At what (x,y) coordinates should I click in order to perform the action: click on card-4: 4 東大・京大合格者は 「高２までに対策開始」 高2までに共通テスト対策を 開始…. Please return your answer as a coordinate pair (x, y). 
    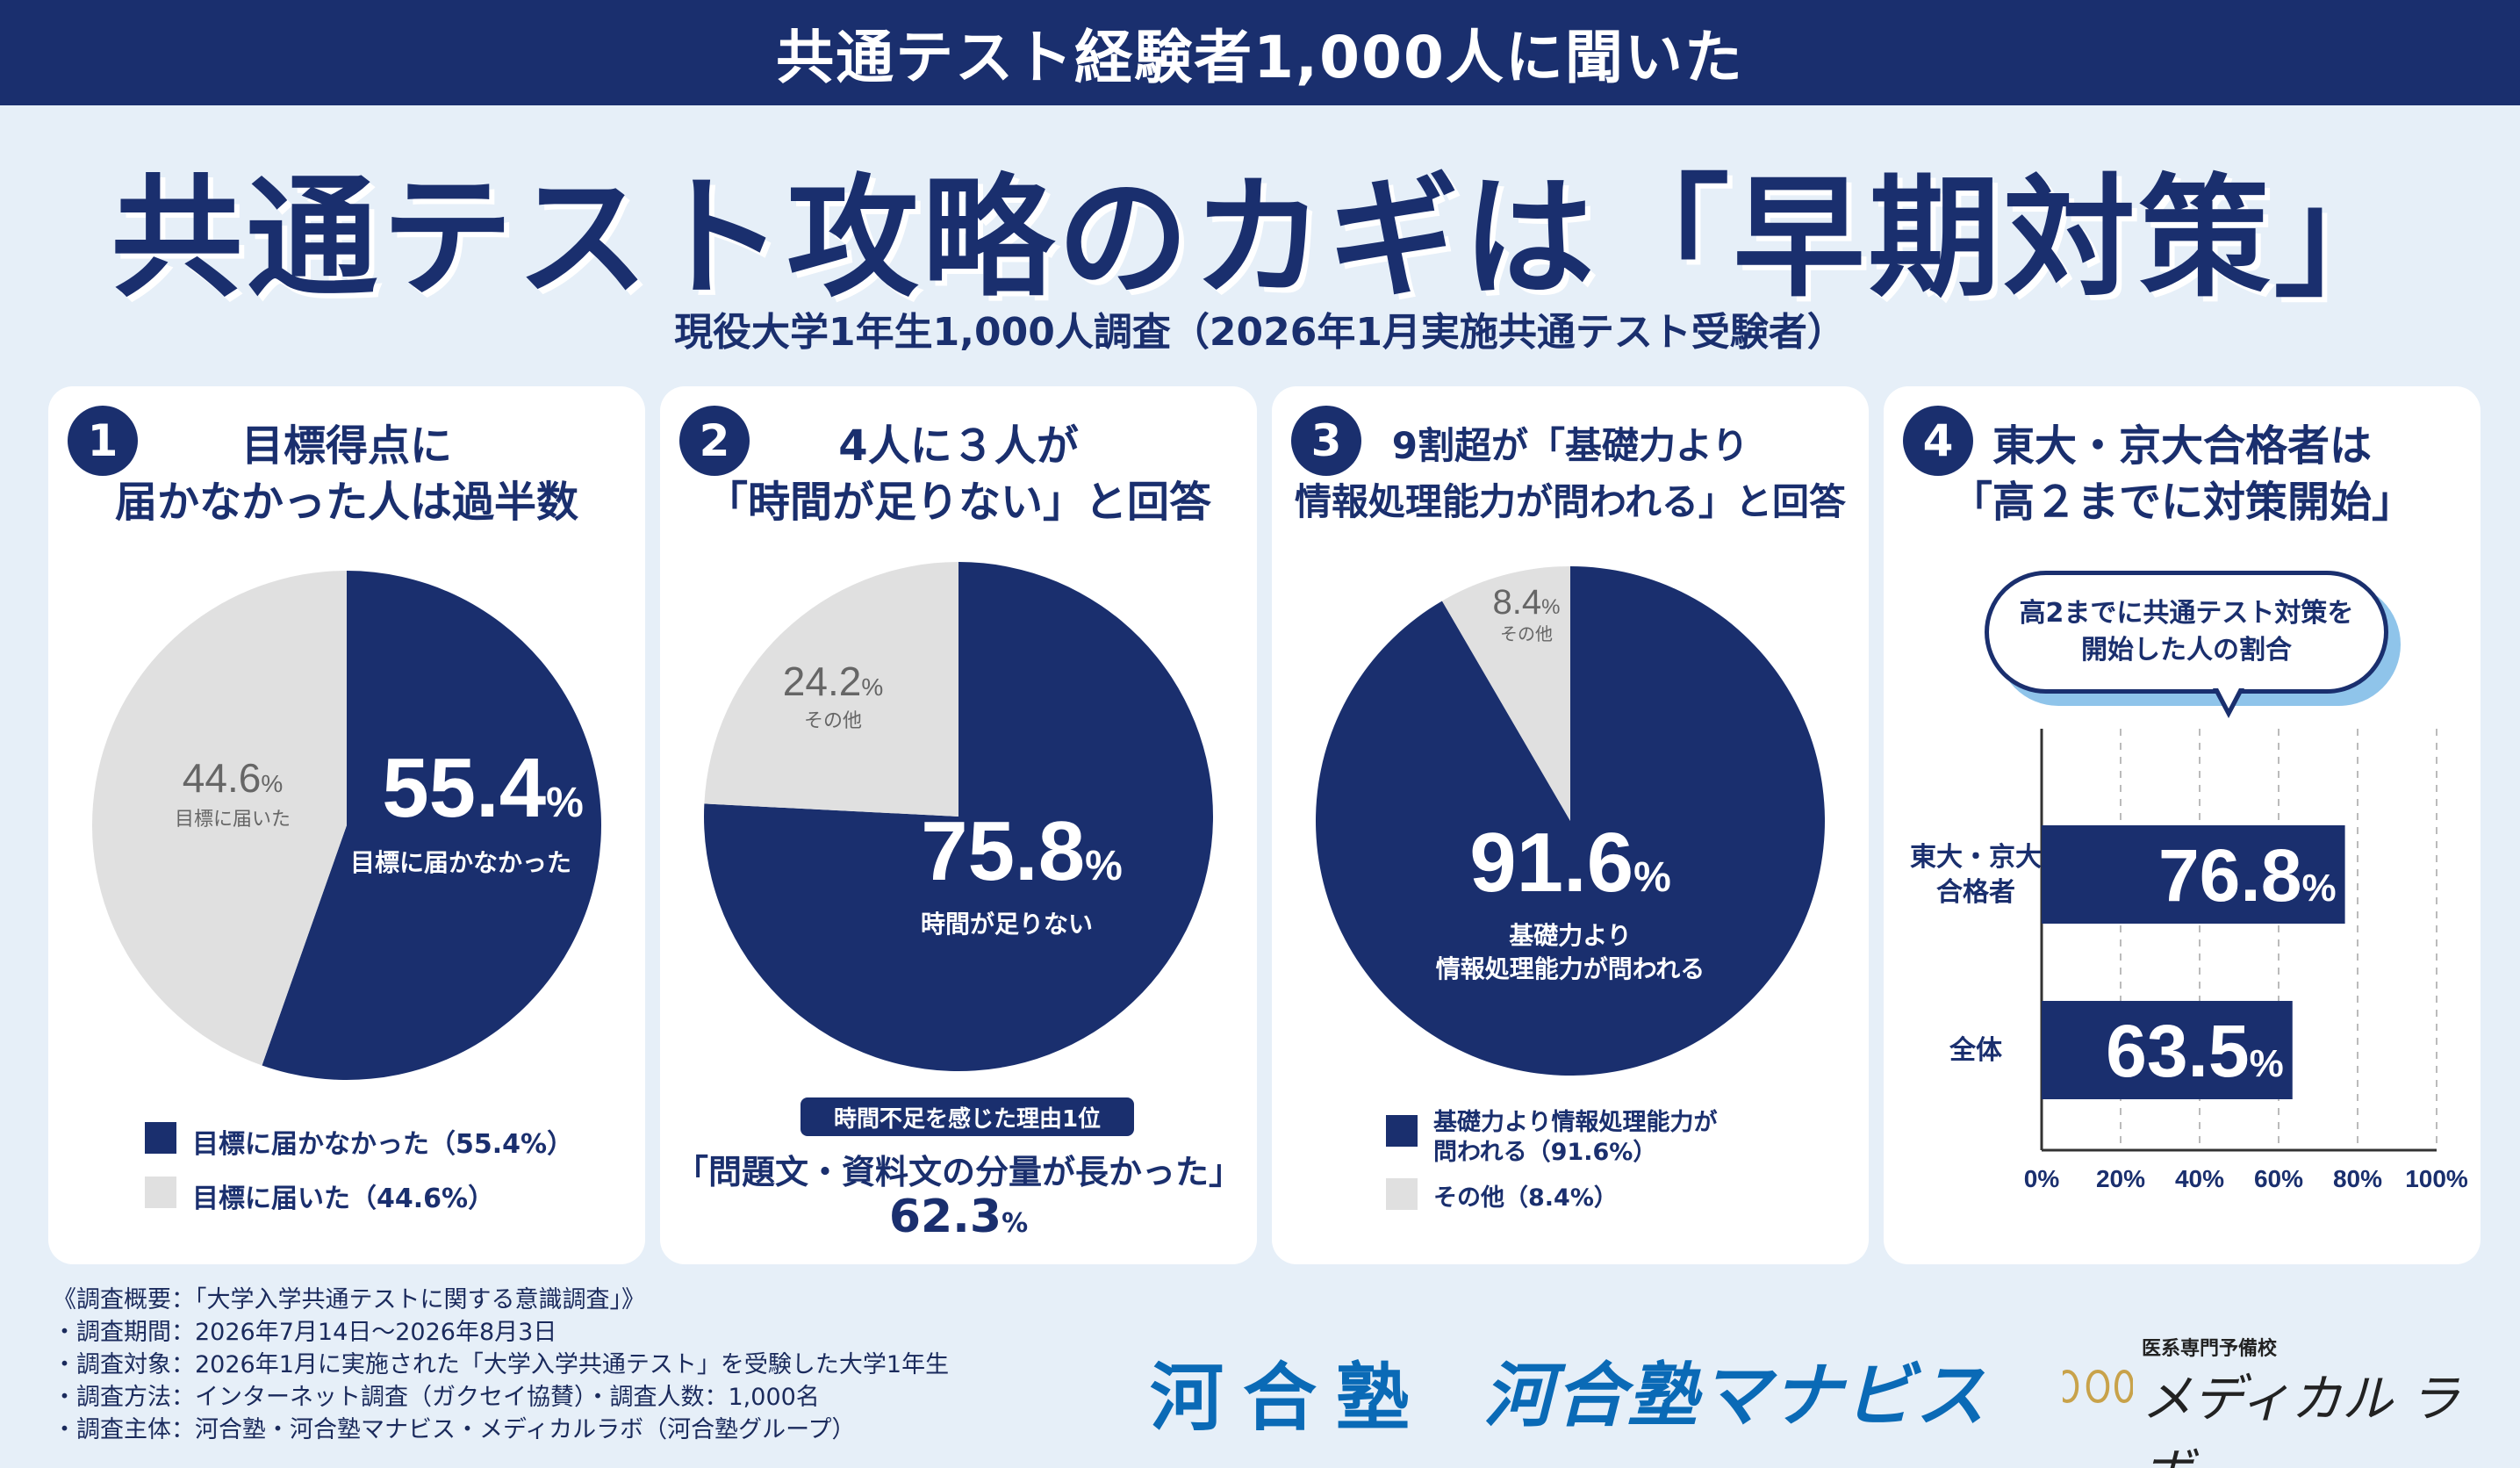
    Looking at the image, I should click on (2182, 825).